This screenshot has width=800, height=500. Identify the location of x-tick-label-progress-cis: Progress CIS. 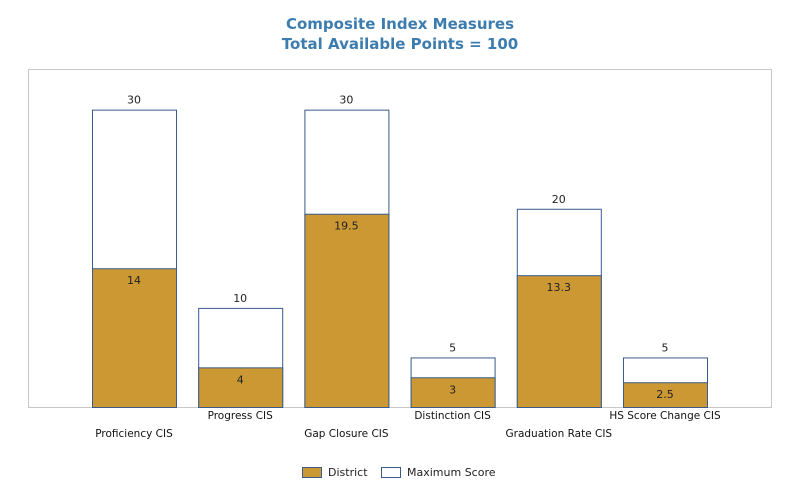
(241, 416).